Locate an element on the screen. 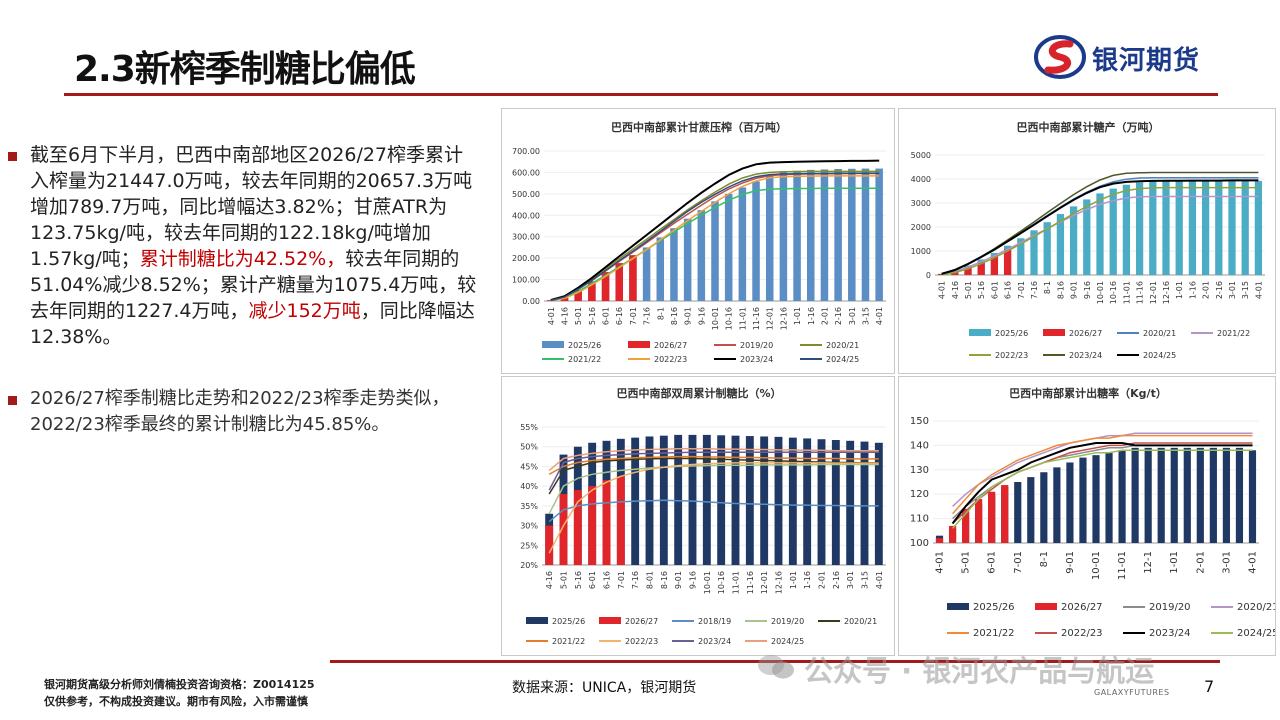 This screenshot has height=720, width=1280. y-tick-label: 120 is located at coordinates (919, 494).